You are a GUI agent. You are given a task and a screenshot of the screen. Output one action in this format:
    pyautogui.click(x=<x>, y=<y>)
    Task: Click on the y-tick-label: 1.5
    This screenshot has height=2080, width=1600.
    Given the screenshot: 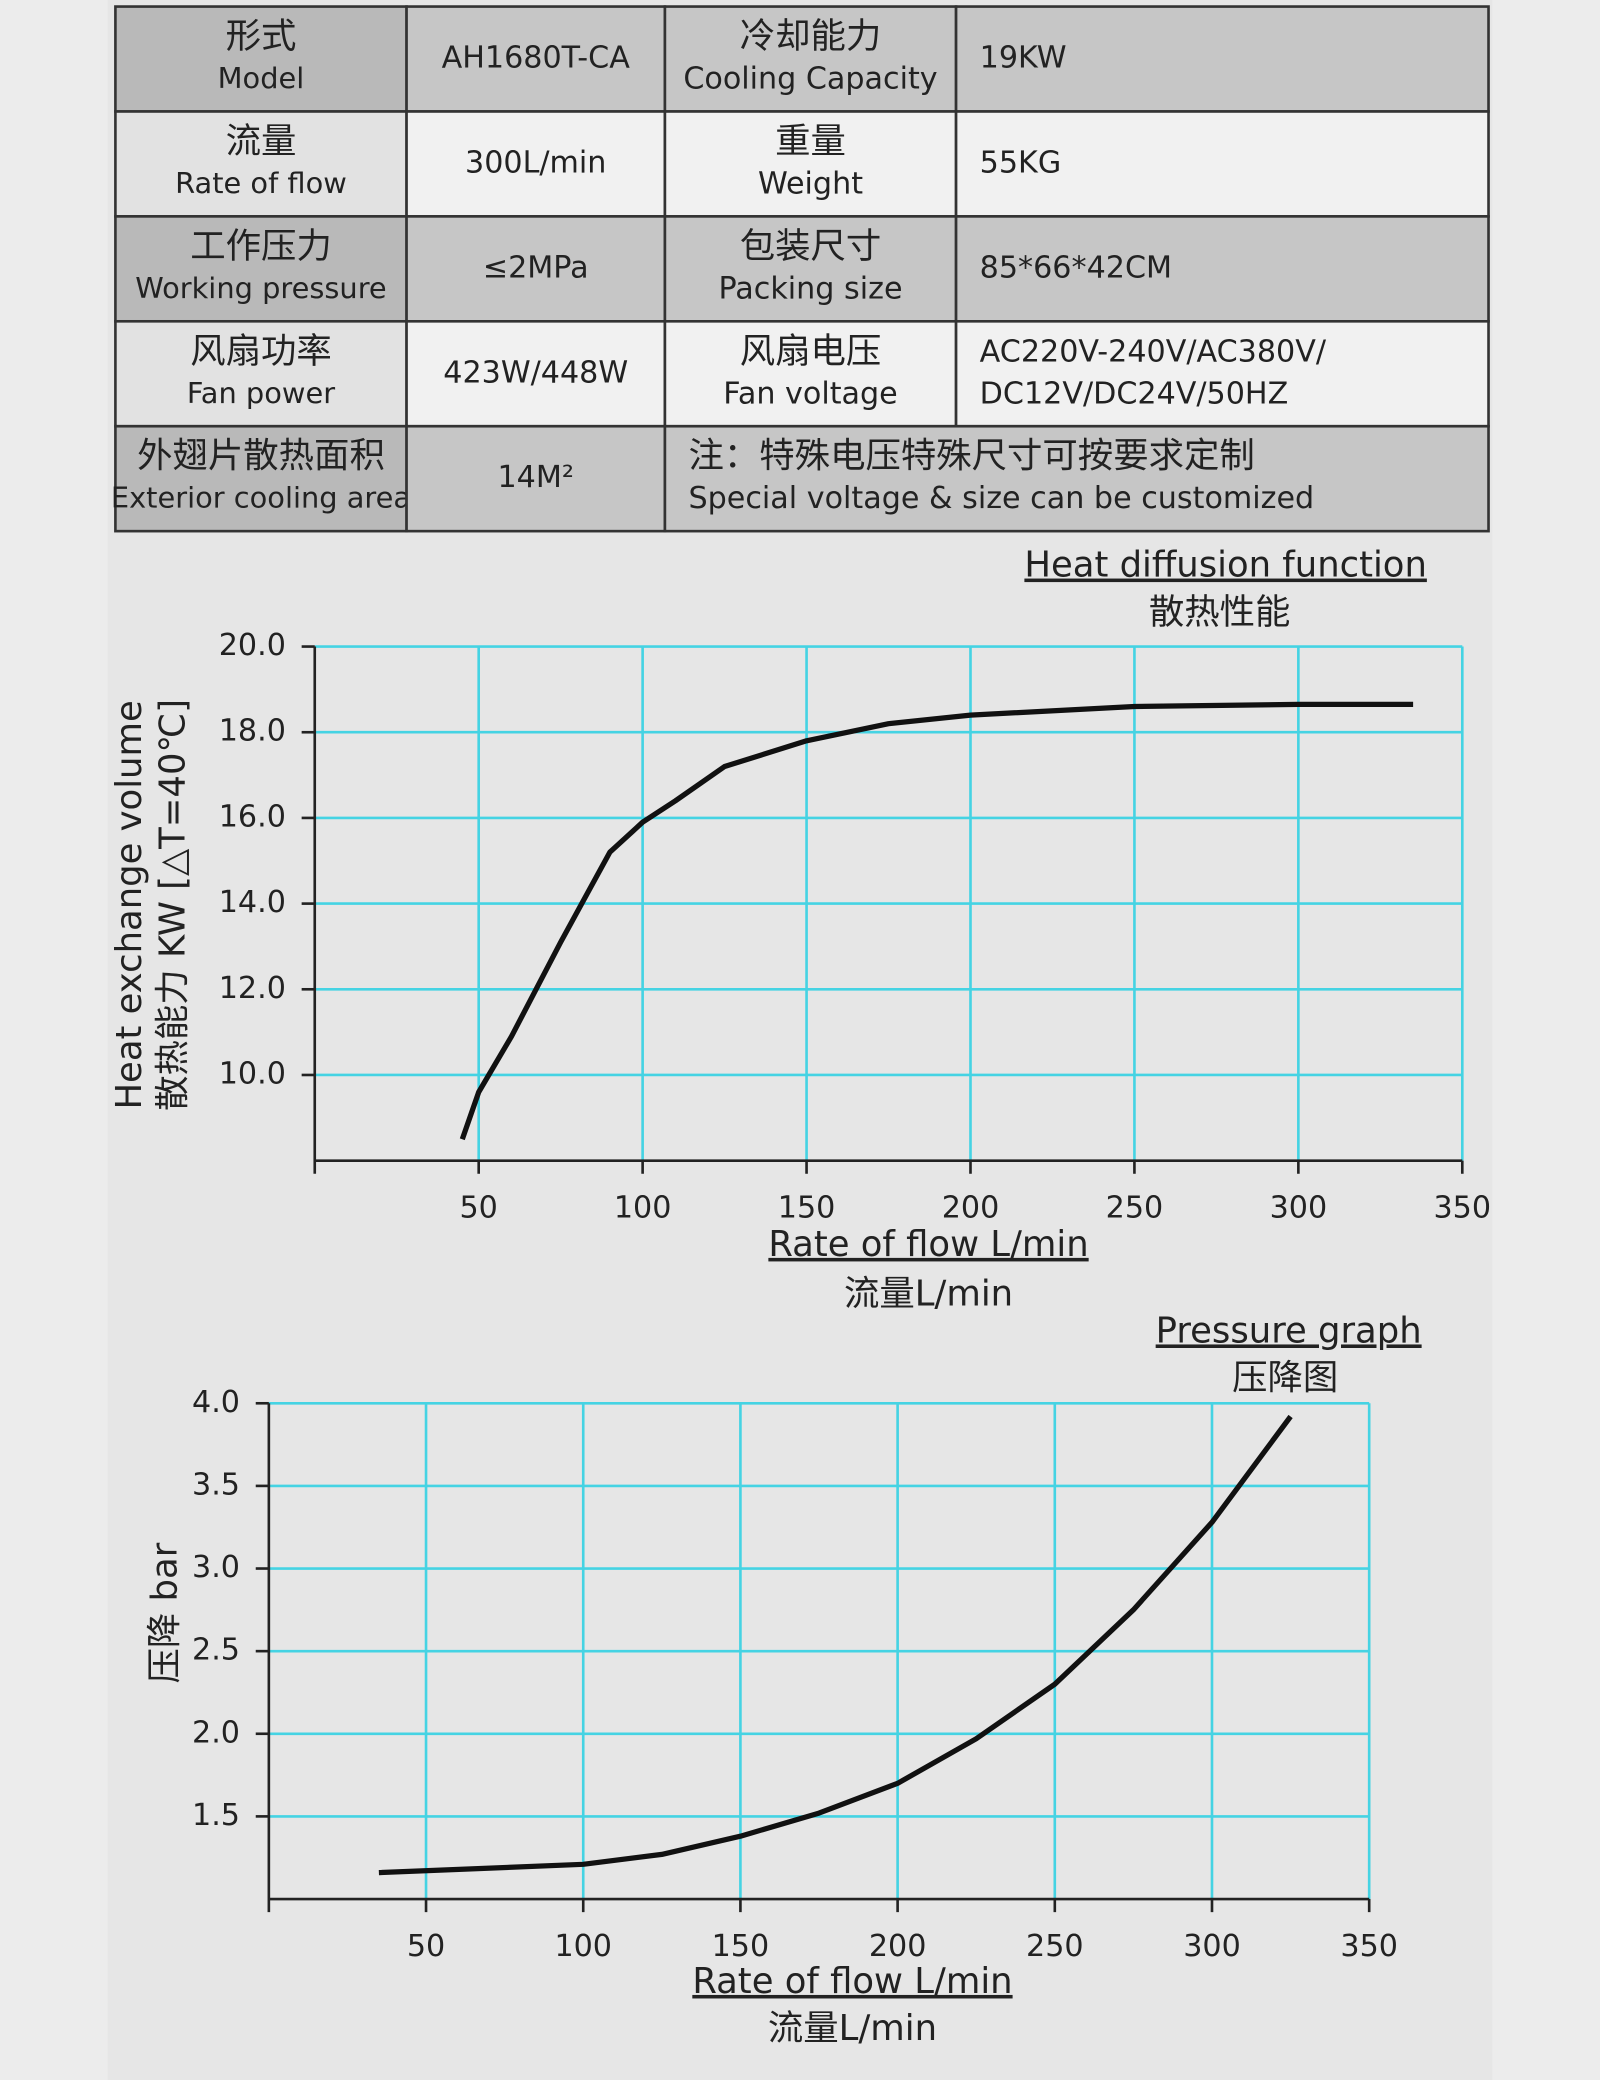 What is the action you would take?
    pyautogui.click(x=216, y=1815)
    